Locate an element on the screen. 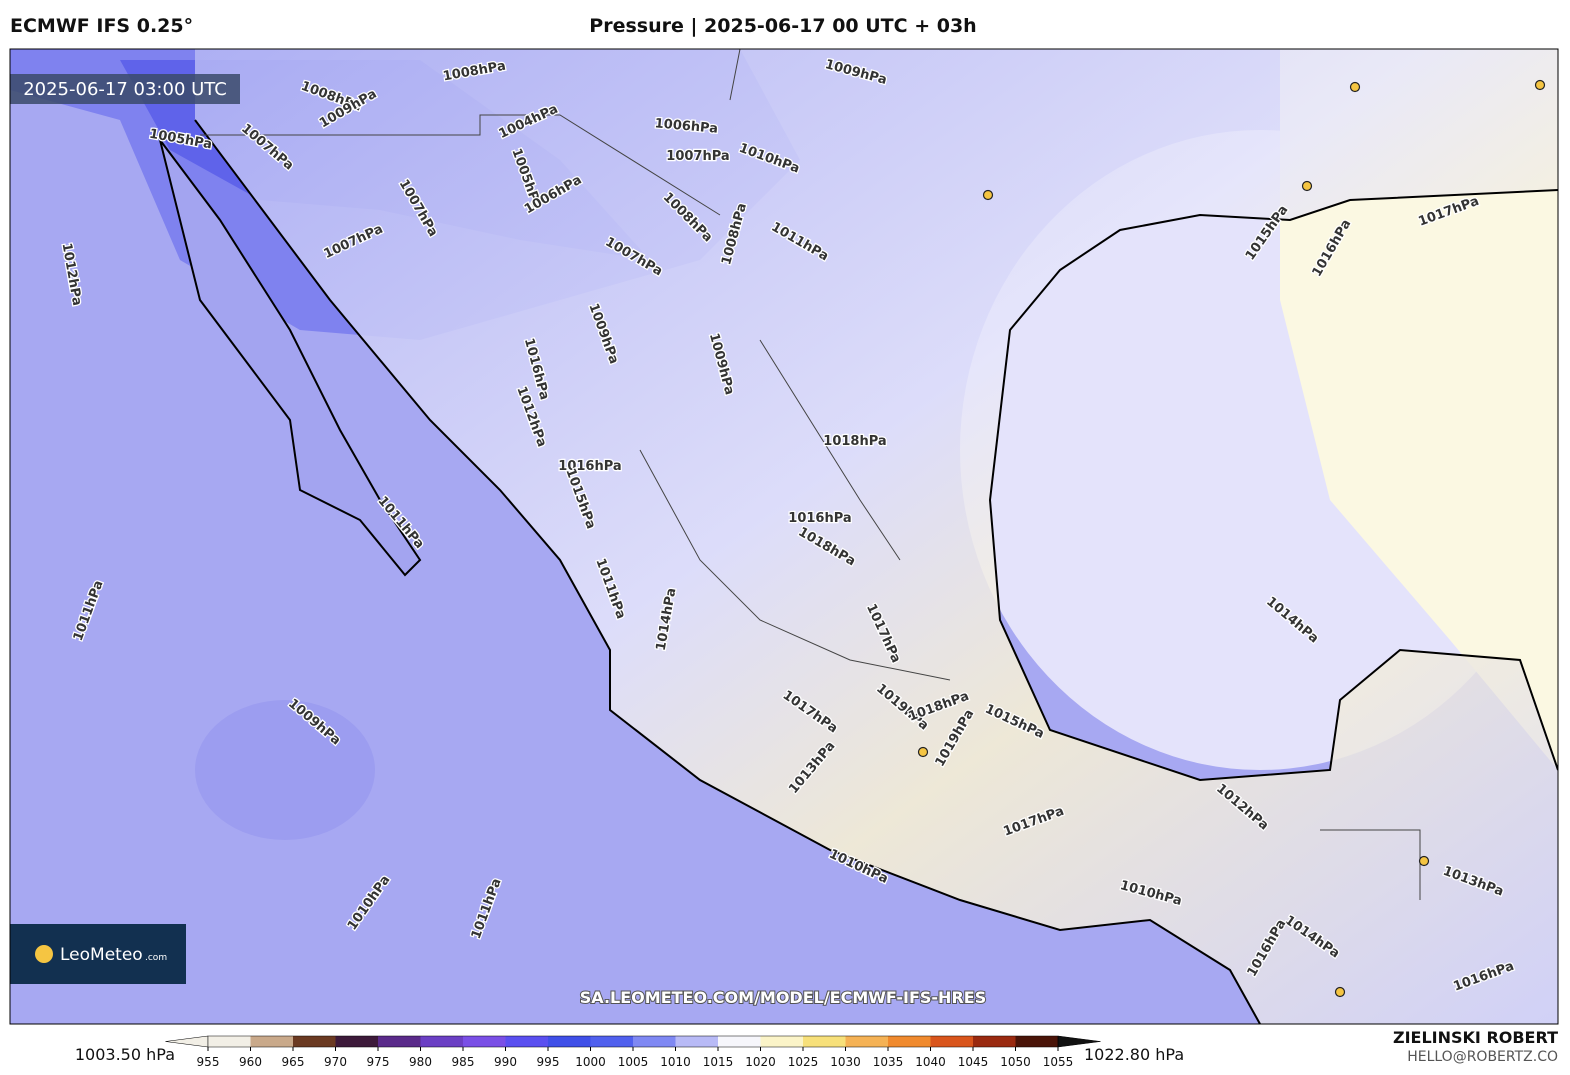 Image resolution: width=1570 pixels, height=1075 pixels. logo-sun is located at coordinates (44, 954).